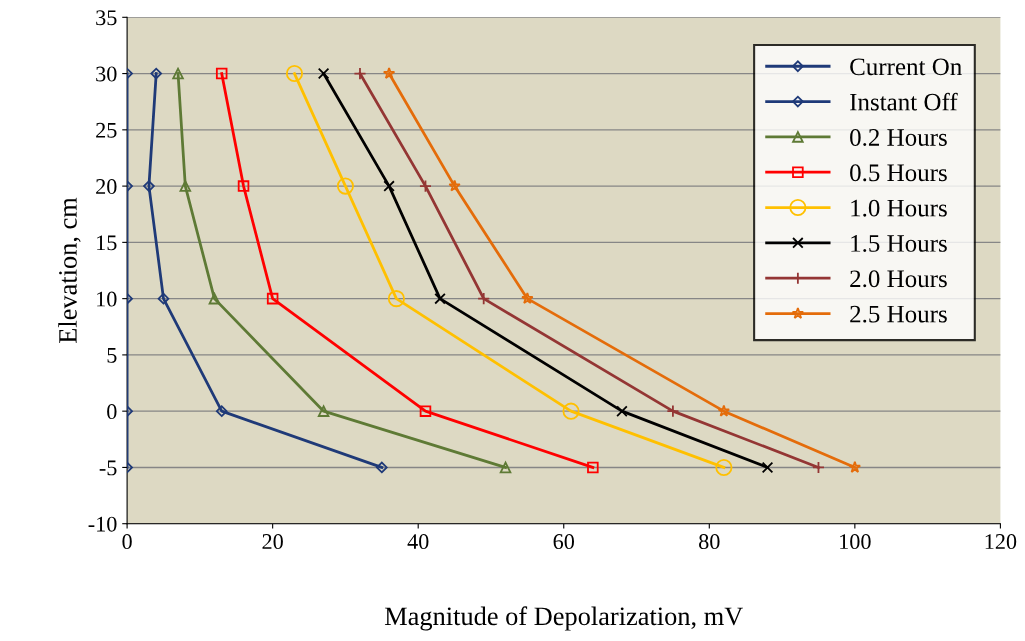 The width and height of the screenshot is (1025, 641). I want to click on legend-label: 0.5 Hours, so click(898, 173).